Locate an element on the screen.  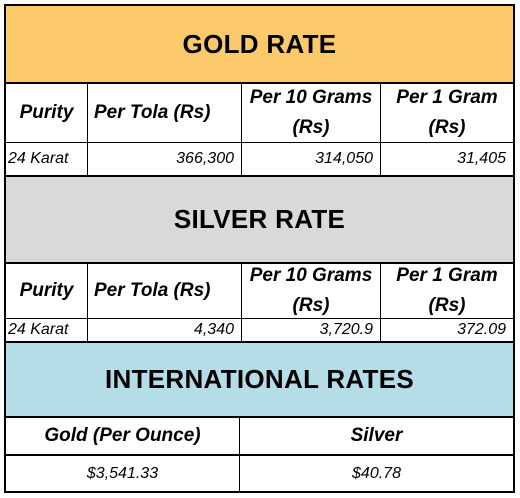
silver-value-row: 24 Karat 4,340 3,720.9 372.09 is located at coordinates (259, 330).